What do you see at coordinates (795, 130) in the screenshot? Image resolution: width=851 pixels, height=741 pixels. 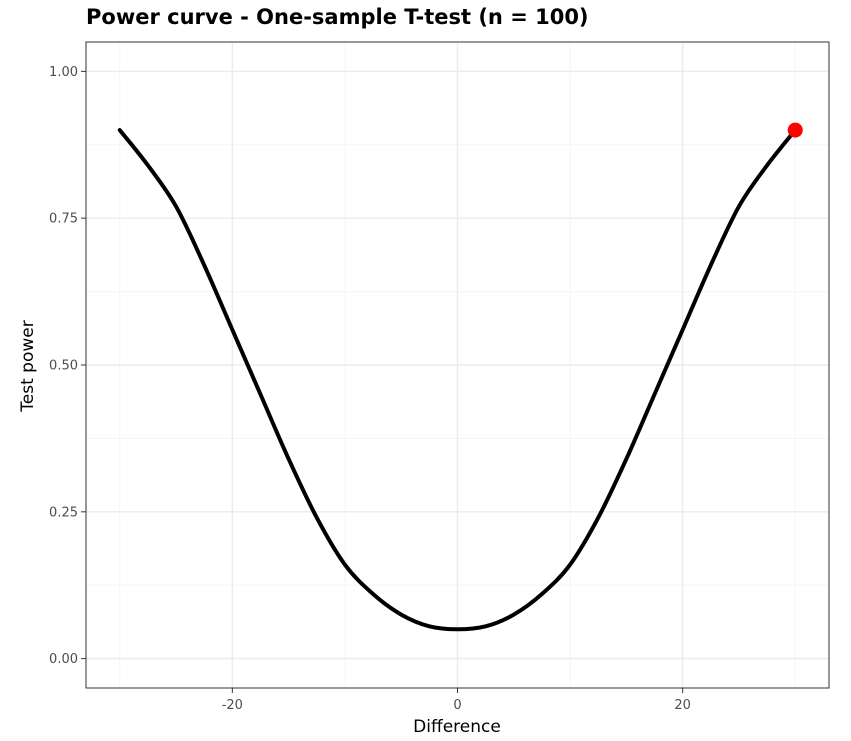 I see `highlight-point` at bounding box center [795, 130].